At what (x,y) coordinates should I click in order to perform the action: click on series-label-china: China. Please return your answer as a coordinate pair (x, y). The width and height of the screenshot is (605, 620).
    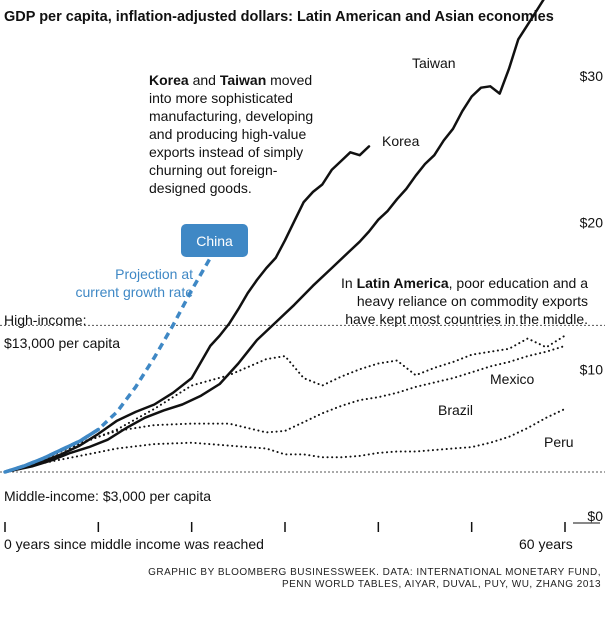
    Looking at the image, I should click on (214, 241).